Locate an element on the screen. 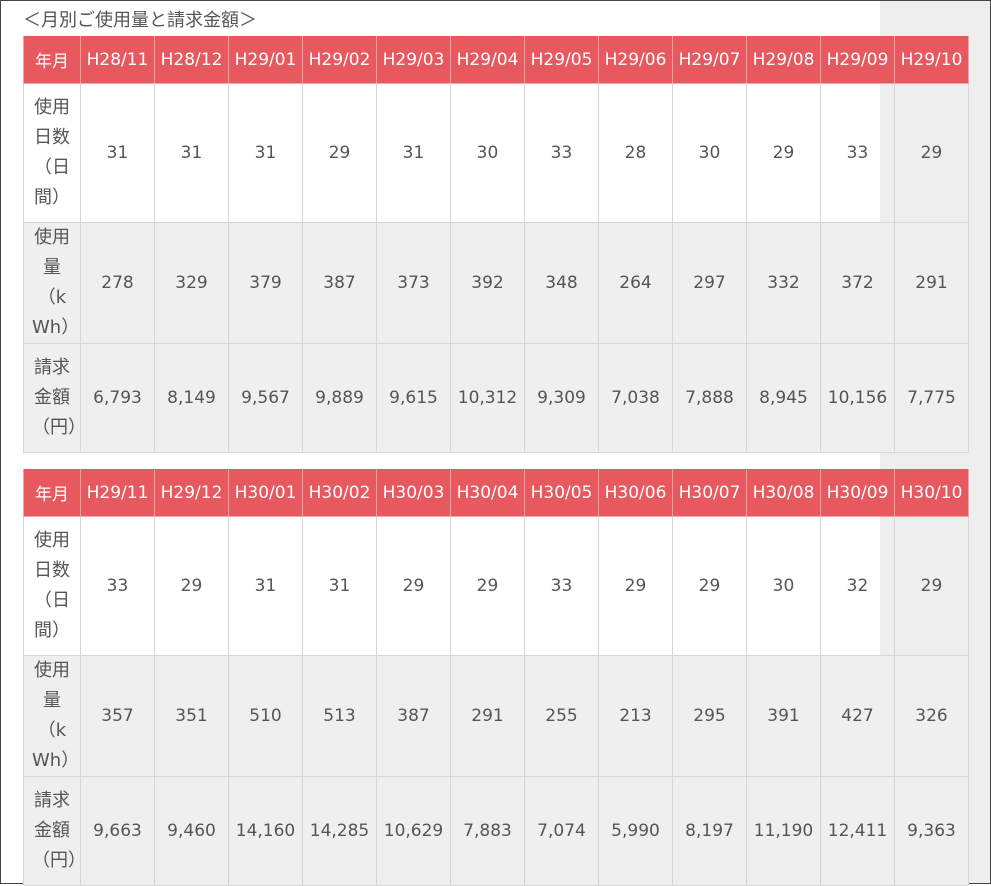 The width and height of the screenshot is (991, 886). cell: 513 is located at coordinates (339, 716).